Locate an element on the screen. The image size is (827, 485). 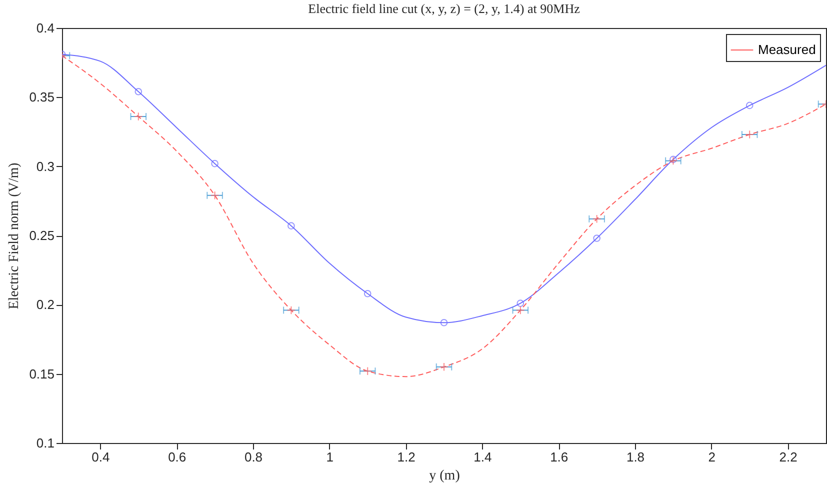
legend-label: Measured is located at coordinates (787, 49).